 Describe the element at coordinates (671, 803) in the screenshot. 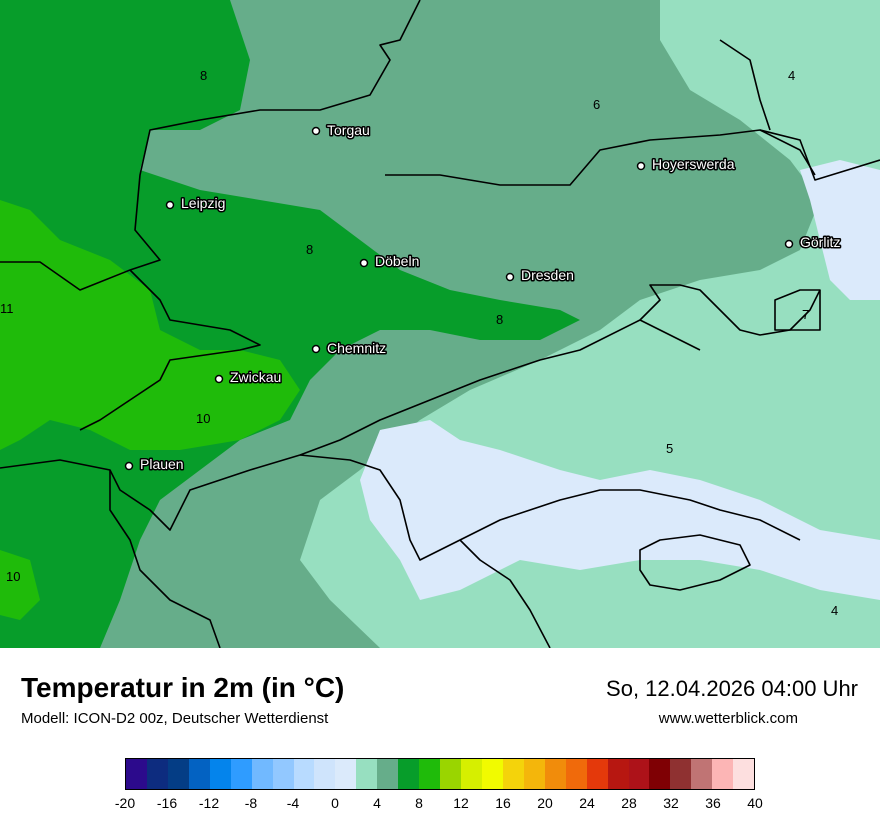

I see `colorbar-tick-label: 32` at that location.